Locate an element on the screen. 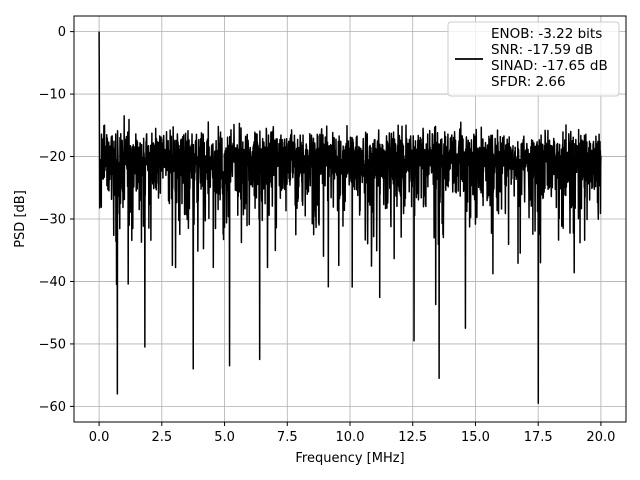 The width and height of the screenshot is (640, 480). x-tick-label: 15.0 is located at coordinates (475, 437).